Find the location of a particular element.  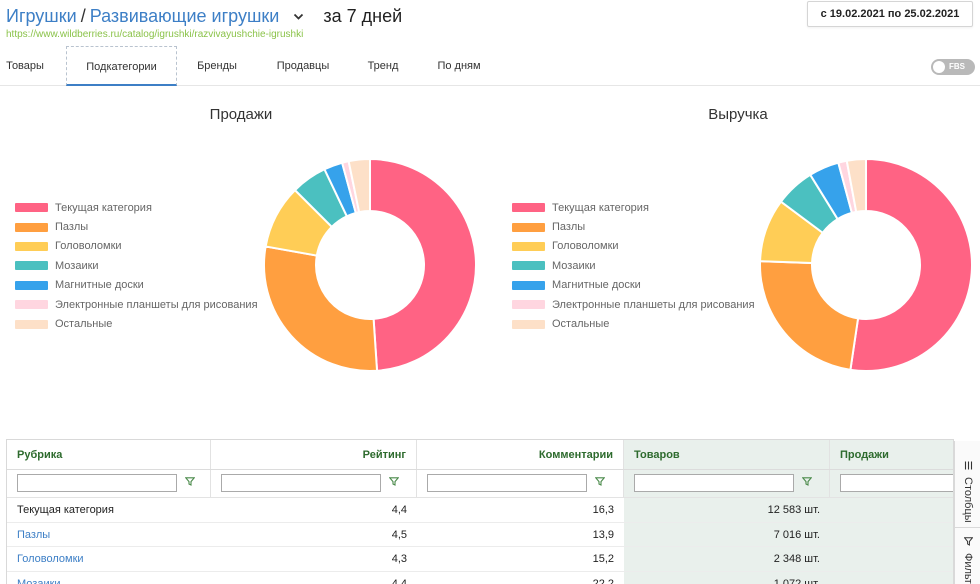

column-header-sales: Продажи is located at coordinates (891, 454).